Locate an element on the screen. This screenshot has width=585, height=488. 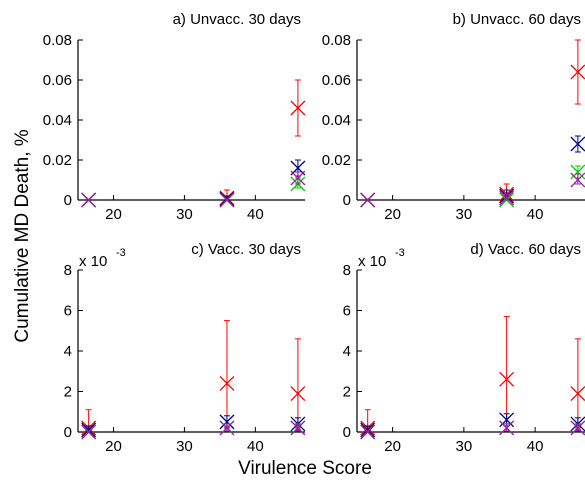
panel-title: d) Vacc. 60 days is located at coordinates (525, 249).